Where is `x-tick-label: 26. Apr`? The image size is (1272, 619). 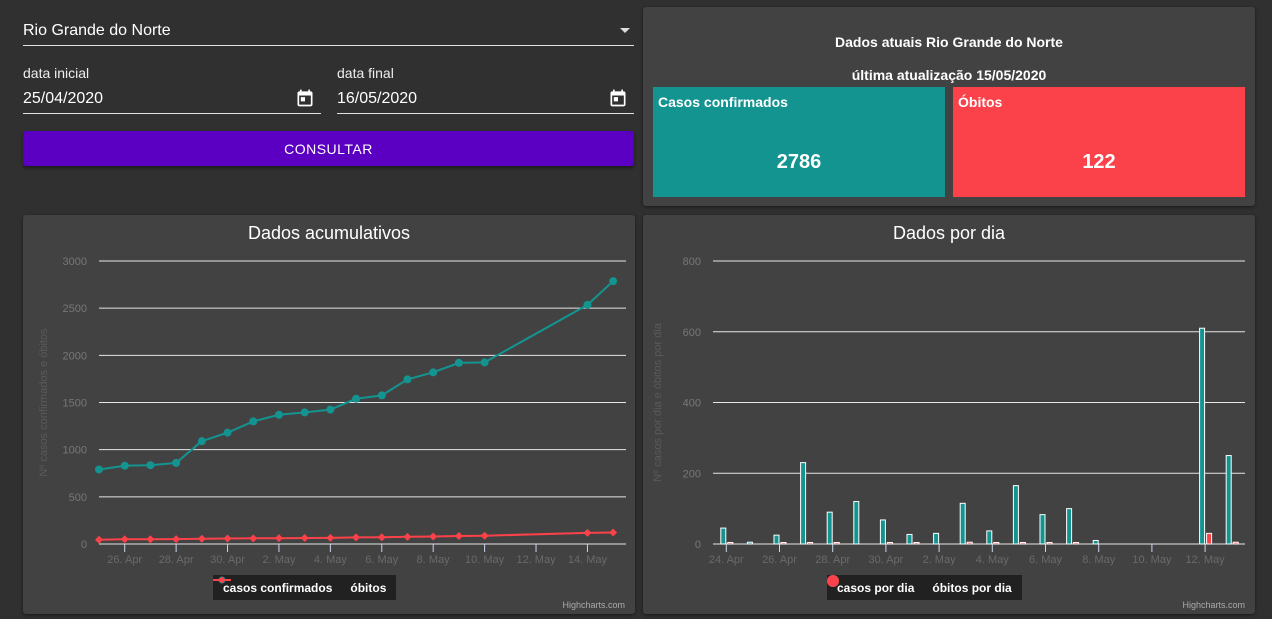
x-tick-label: 26. Apr is located at coordinates (779, 560).